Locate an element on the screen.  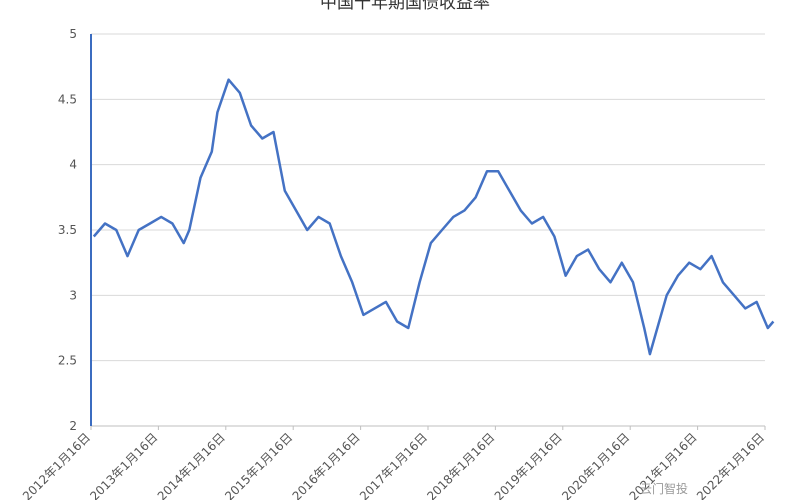
x-tick-label: 2018年1月16日 is located at coordinates (460, 465).